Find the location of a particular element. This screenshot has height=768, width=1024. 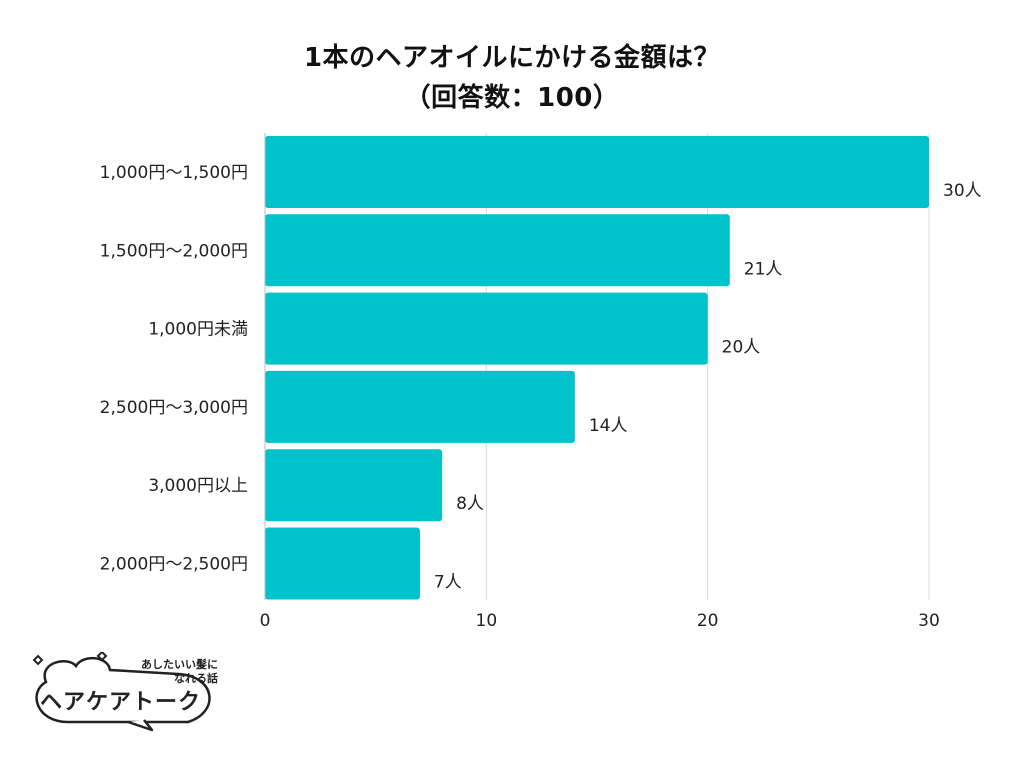

logo-tagline: あしたいい髪に なれる話 is located at coordinates (168, 672).